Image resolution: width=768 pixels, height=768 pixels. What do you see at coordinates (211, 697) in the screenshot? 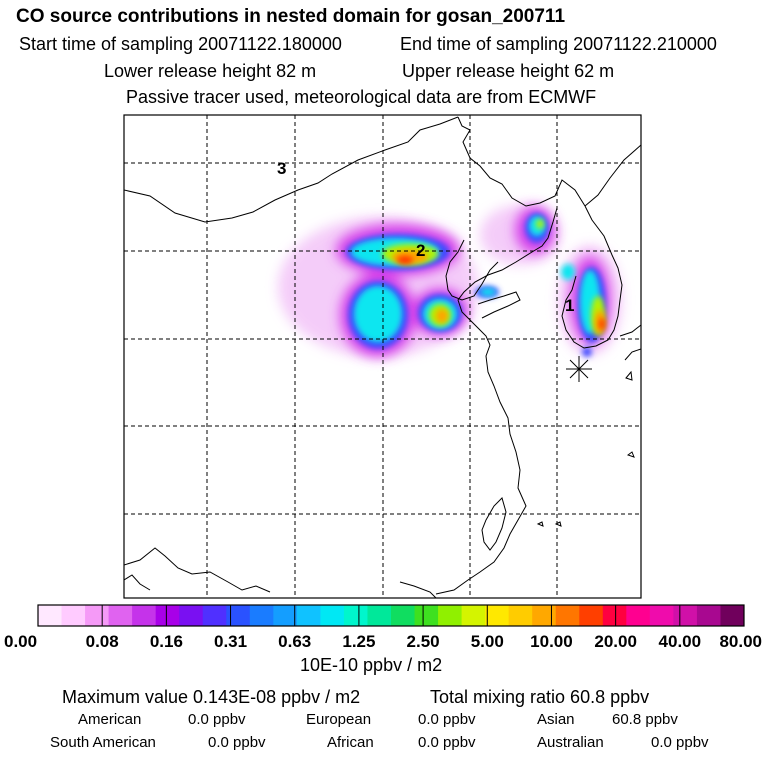
I see `maximum-value-label: Maximum value 0.143E-08 ppbv / m2` at bounding box center [211, 697].